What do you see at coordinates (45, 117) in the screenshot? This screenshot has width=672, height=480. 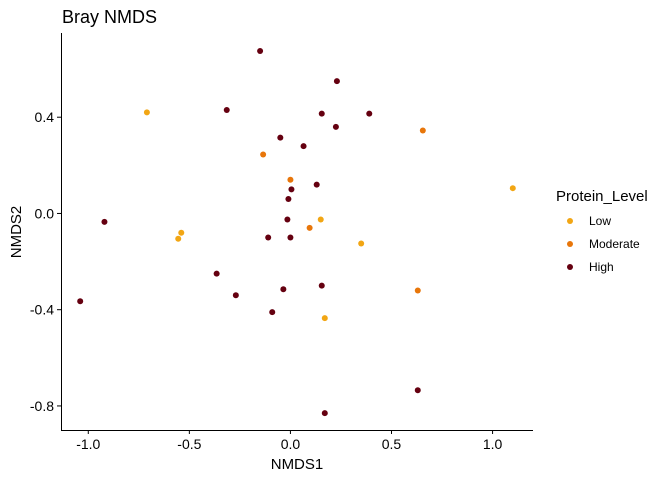 I see `y-tick-label: 0.4` at bounding box center [45, 117].